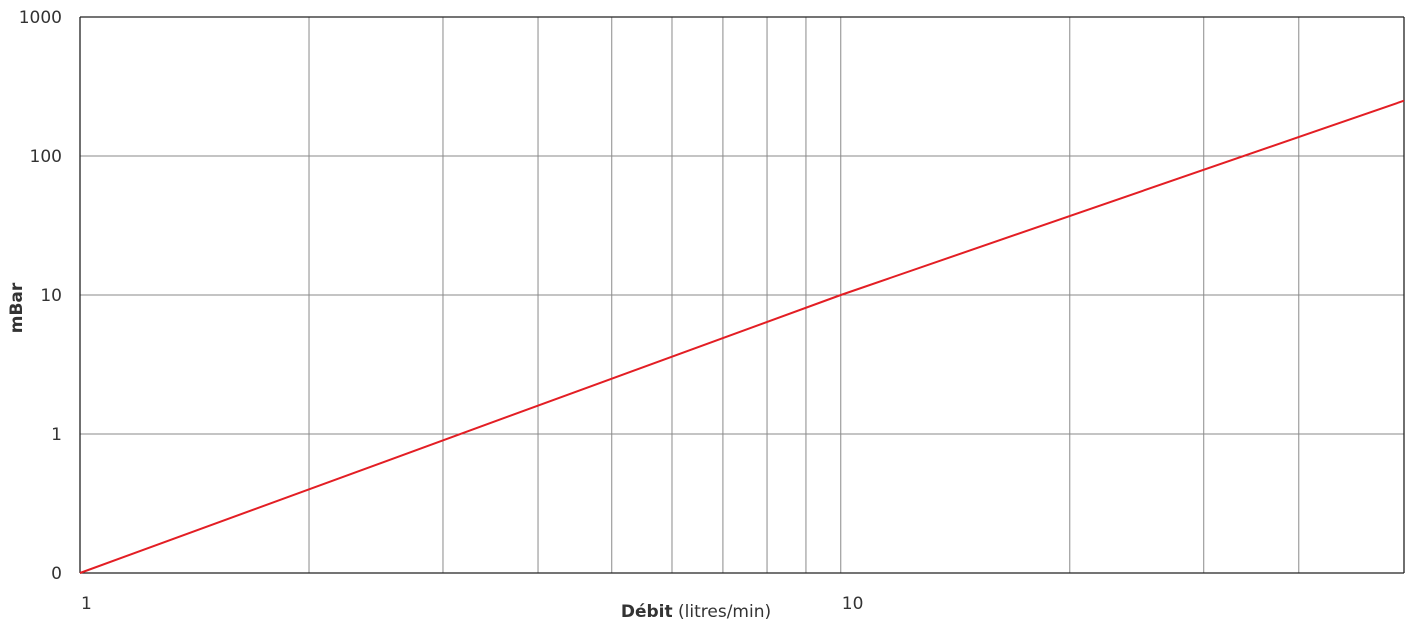 The width and height of the screenshot is (1411, 623). Describe the element at coordinates (56, 435) in the screenshot. I see `y-tick-label: 1` at that location.